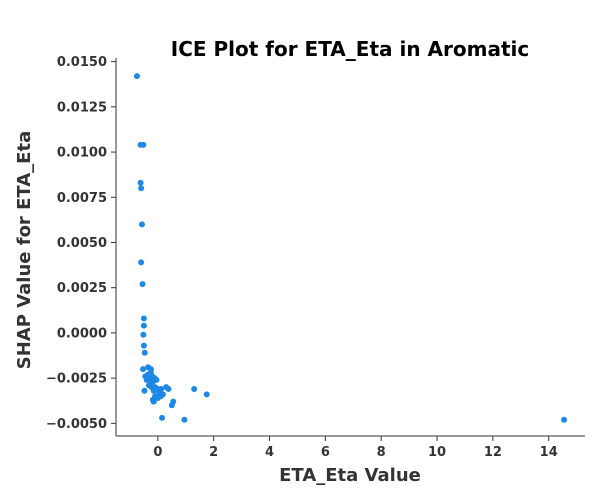 This screenshot has height=500, width=600. Describe the element at coordinates (350, 475) in the screenshot. I see `x-axis-label: ETA_Eta Value` at that location.